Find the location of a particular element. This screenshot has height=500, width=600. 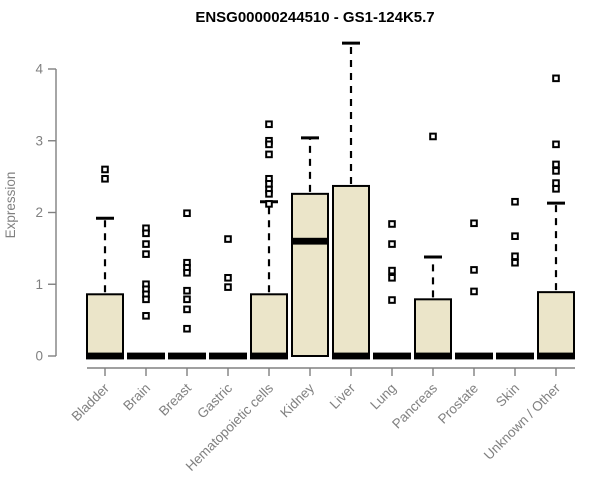

y-tick-label: 0 is located at coordinates (39, 356).